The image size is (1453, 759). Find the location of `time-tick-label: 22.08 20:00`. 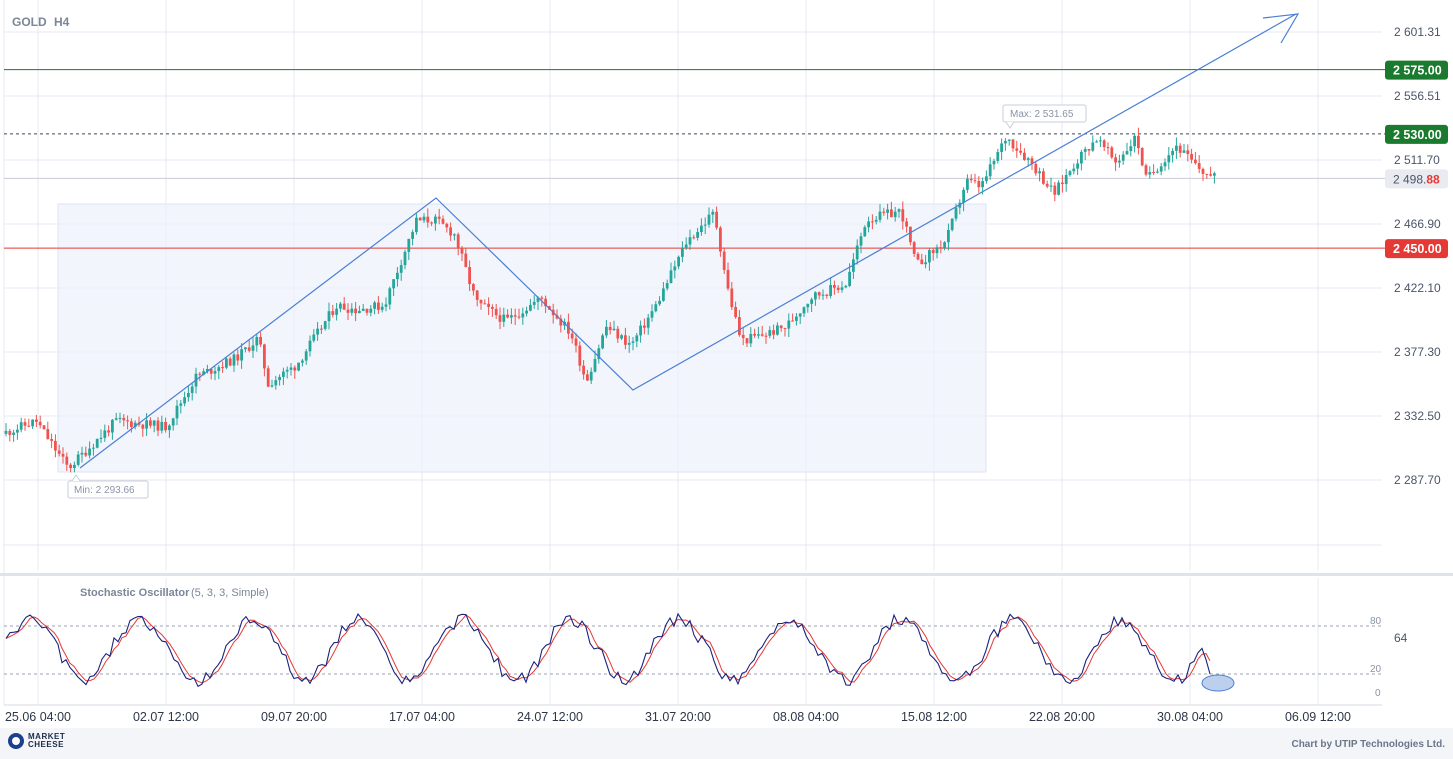

time-tick-label: 22.08 20:00 is located at coordinates (1062, 717).